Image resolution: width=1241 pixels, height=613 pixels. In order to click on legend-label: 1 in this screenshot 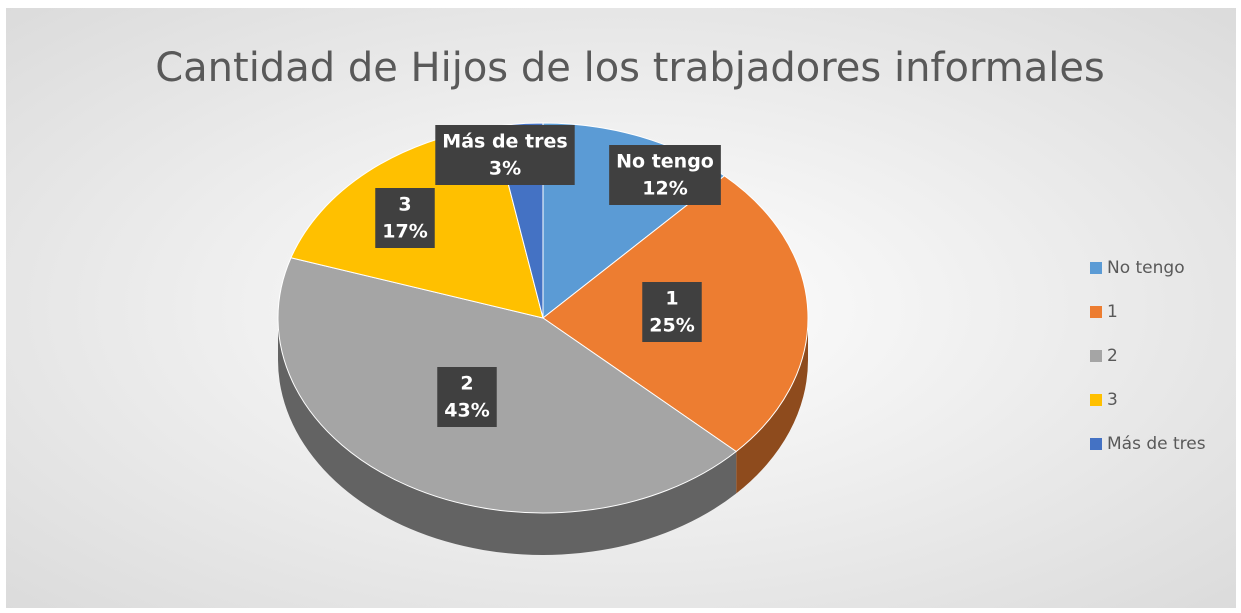, I will do `click(1112, 312)`.